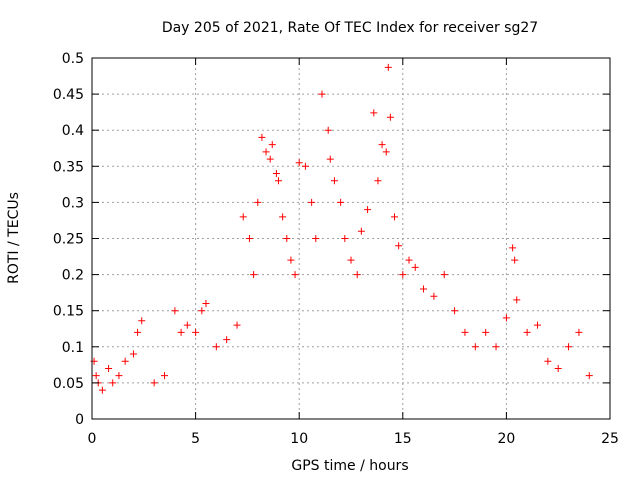 The width and height of the screenshot is (640, 480). What do you see at coordinates (68, 384) in the screenshot?
I see `y-tick-label: 0.05` at bounding box center [68, 384].